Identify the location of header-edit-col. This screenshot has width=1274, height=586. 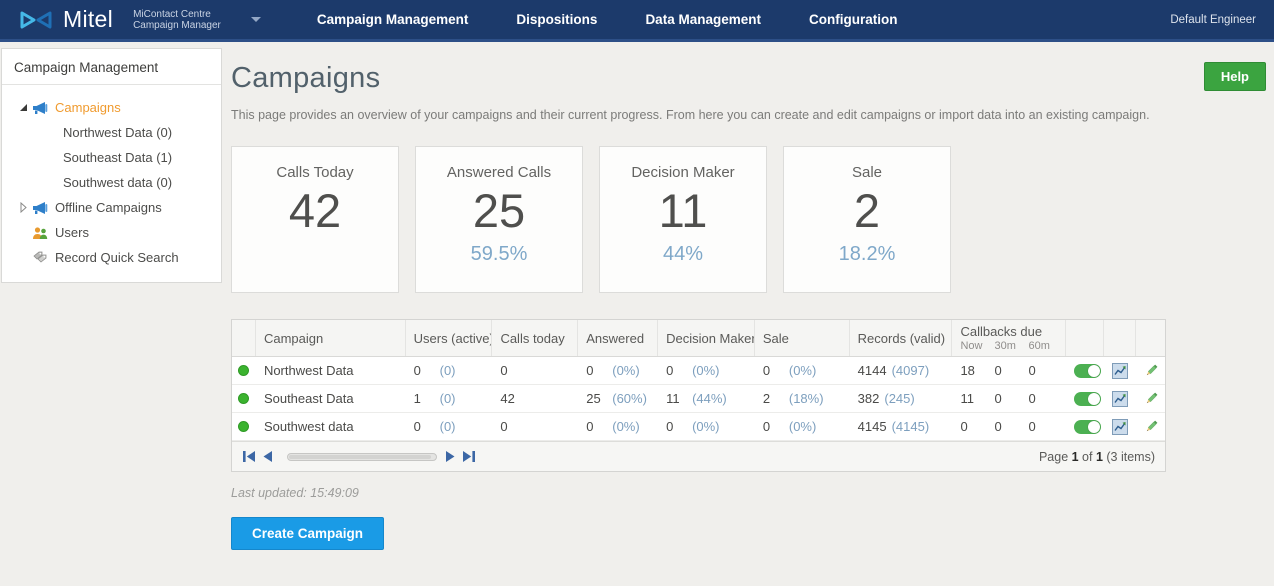
(1150, 338).